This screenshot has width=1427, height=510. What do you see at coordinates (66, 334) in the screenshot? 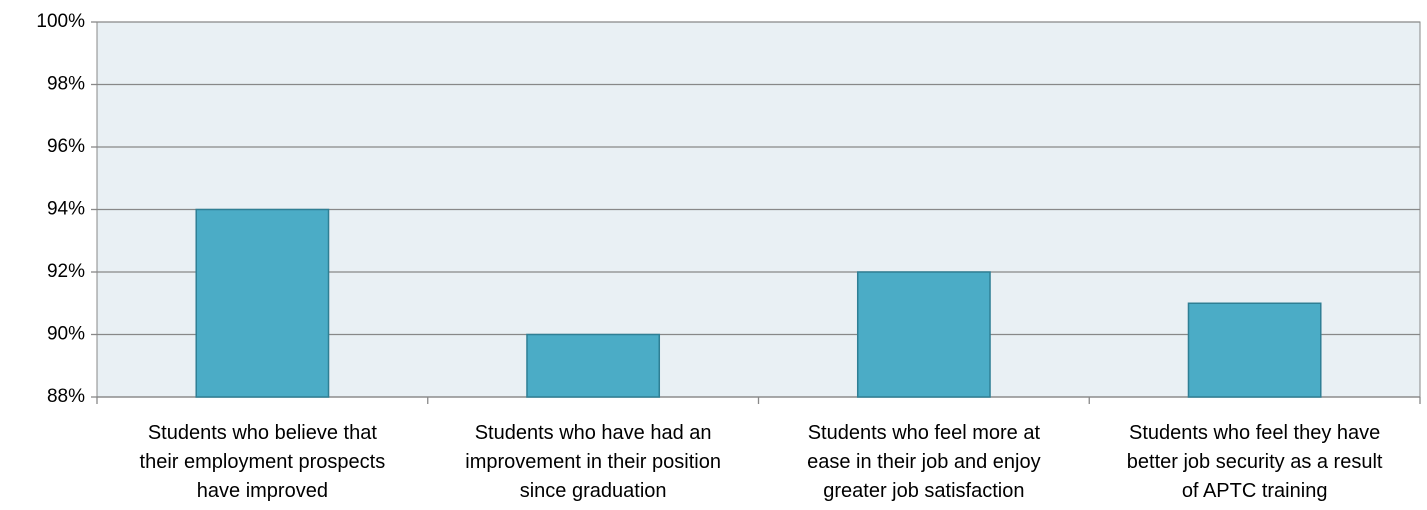
I see `y-tick-label: 90%` at bounding box center [66, 334].